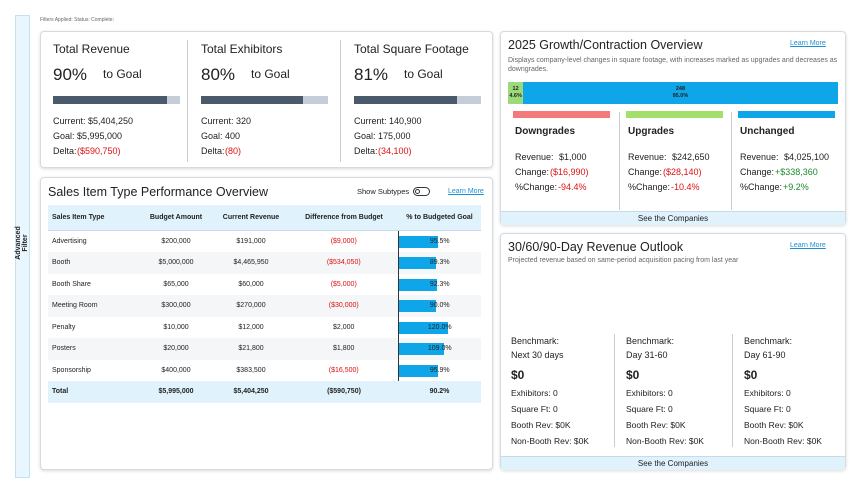 This screenshot has width=866, height=490. What do you see at coordinates (94, 218) in the screenshot?
I see `column-header: Sales Item Type` at bounding box center [94, 218].